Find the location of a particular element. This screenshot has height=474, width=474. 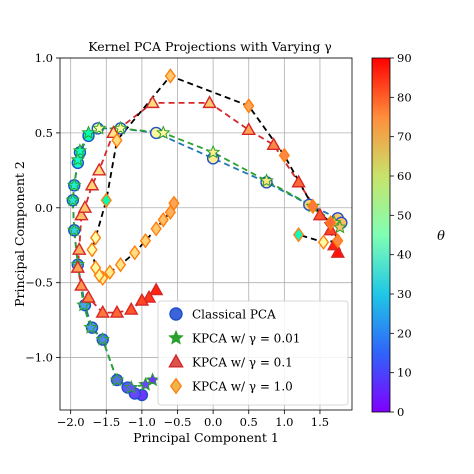

x-tick-label: 1.5 is located at coordinates (320, 422).